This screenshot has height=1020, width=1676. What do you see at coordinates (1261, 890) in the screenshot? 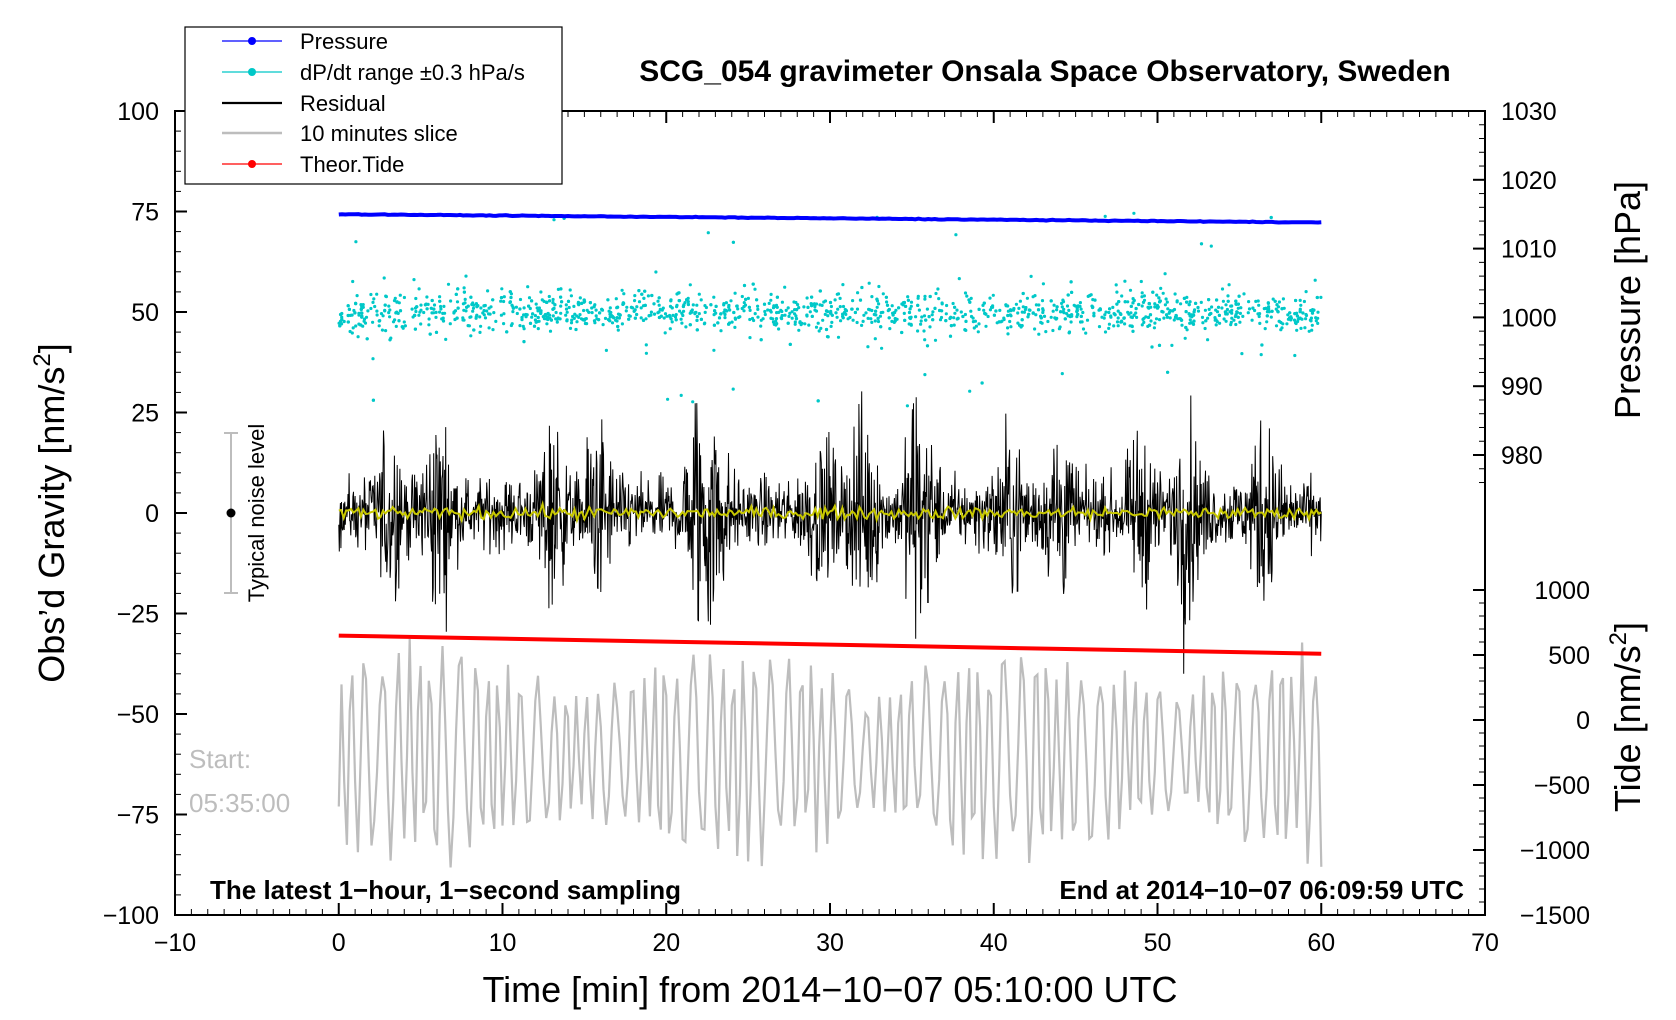
I see `end-time-note: End at 2014−10−07 06:09:59 UTC` at bounding box center [1261, 890].